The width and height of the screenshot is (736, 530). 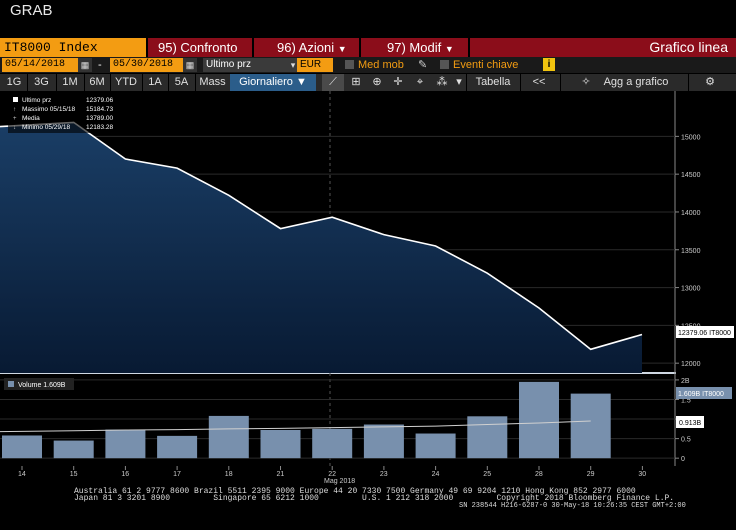 What do you see at coordinates (487, 474) in the screenshot?
I see `x-tick-label: 25` at bounding box center [487, 474].